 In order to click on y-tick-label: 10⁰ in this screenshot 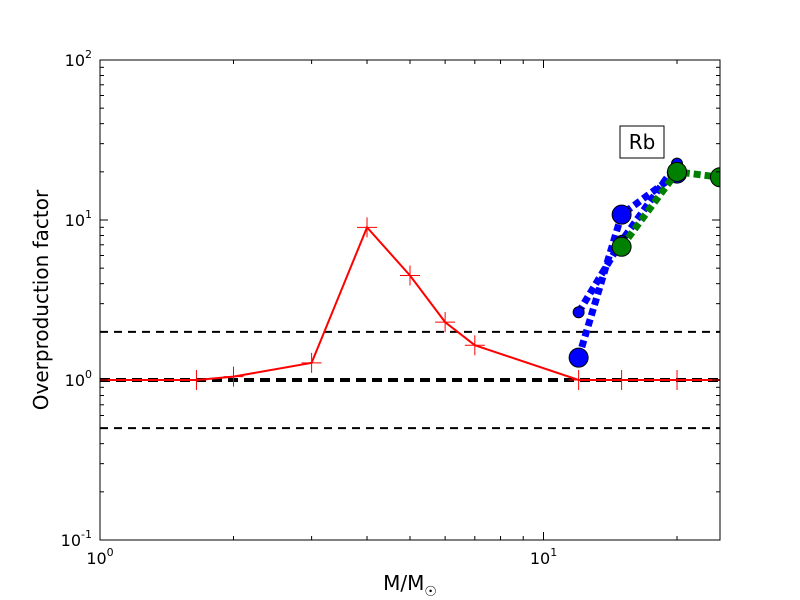, I will do `click(78, 379)`.